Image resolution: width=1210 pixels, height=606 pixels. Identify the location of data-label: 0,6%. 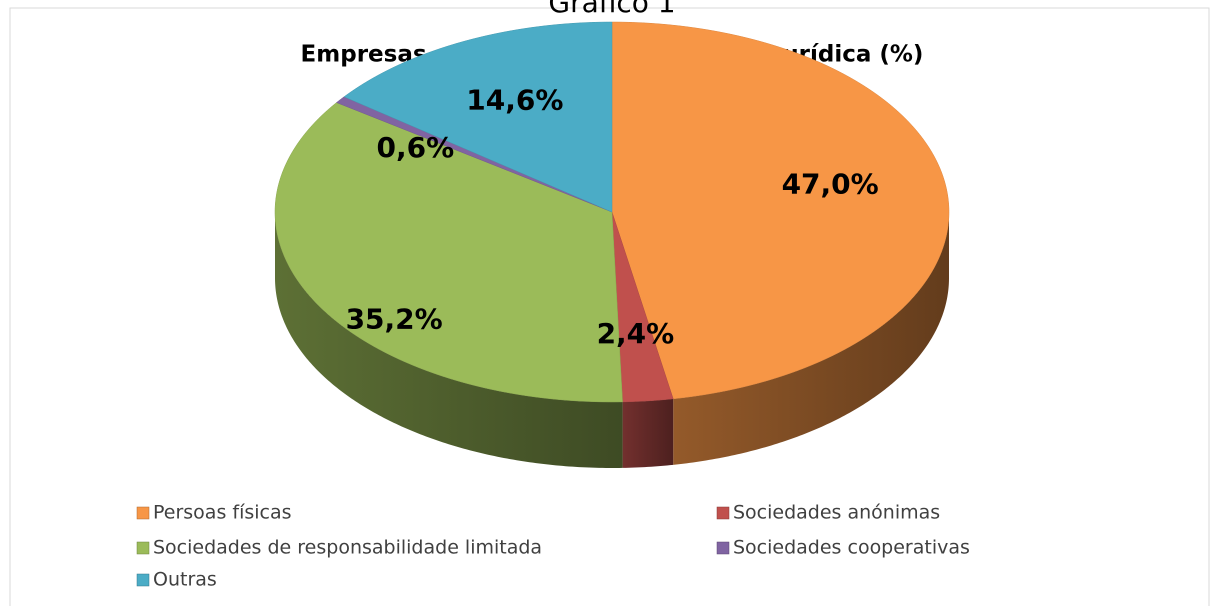
(416, 147).